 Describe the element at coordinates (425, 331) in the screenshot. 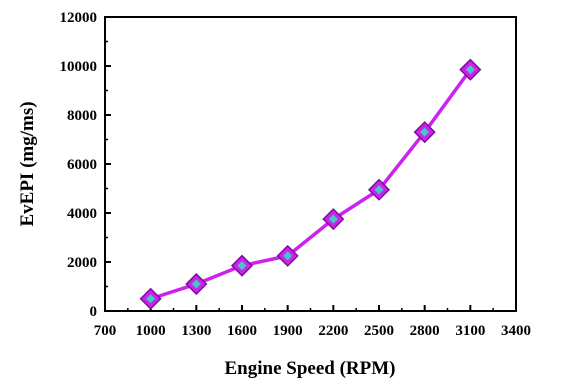

I see `x-tick-label: 2800` at that location.